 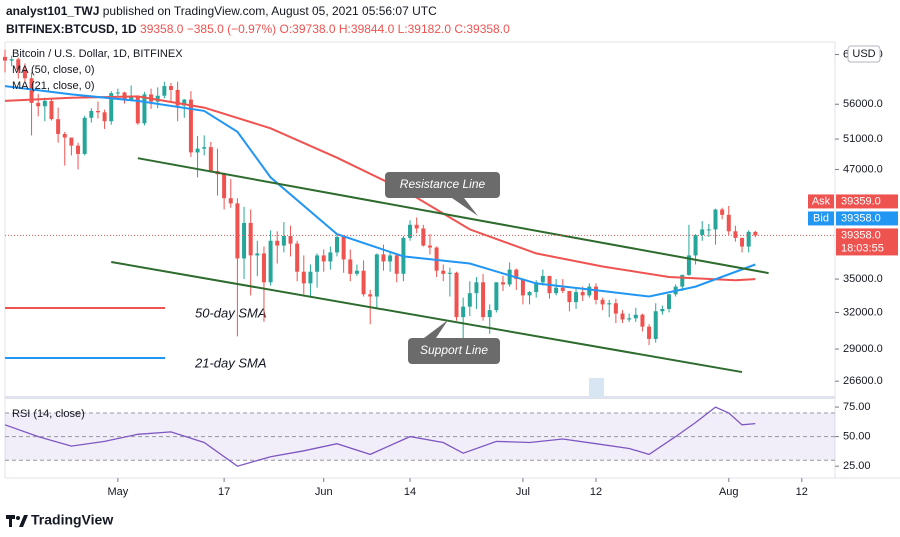 What do you see at coordinates (97, 54) in the screenshot?
I see `chart-title: Bitcoin / U.S. Dollar, 1D, BITFINEX` at bounding box center [97, 54].